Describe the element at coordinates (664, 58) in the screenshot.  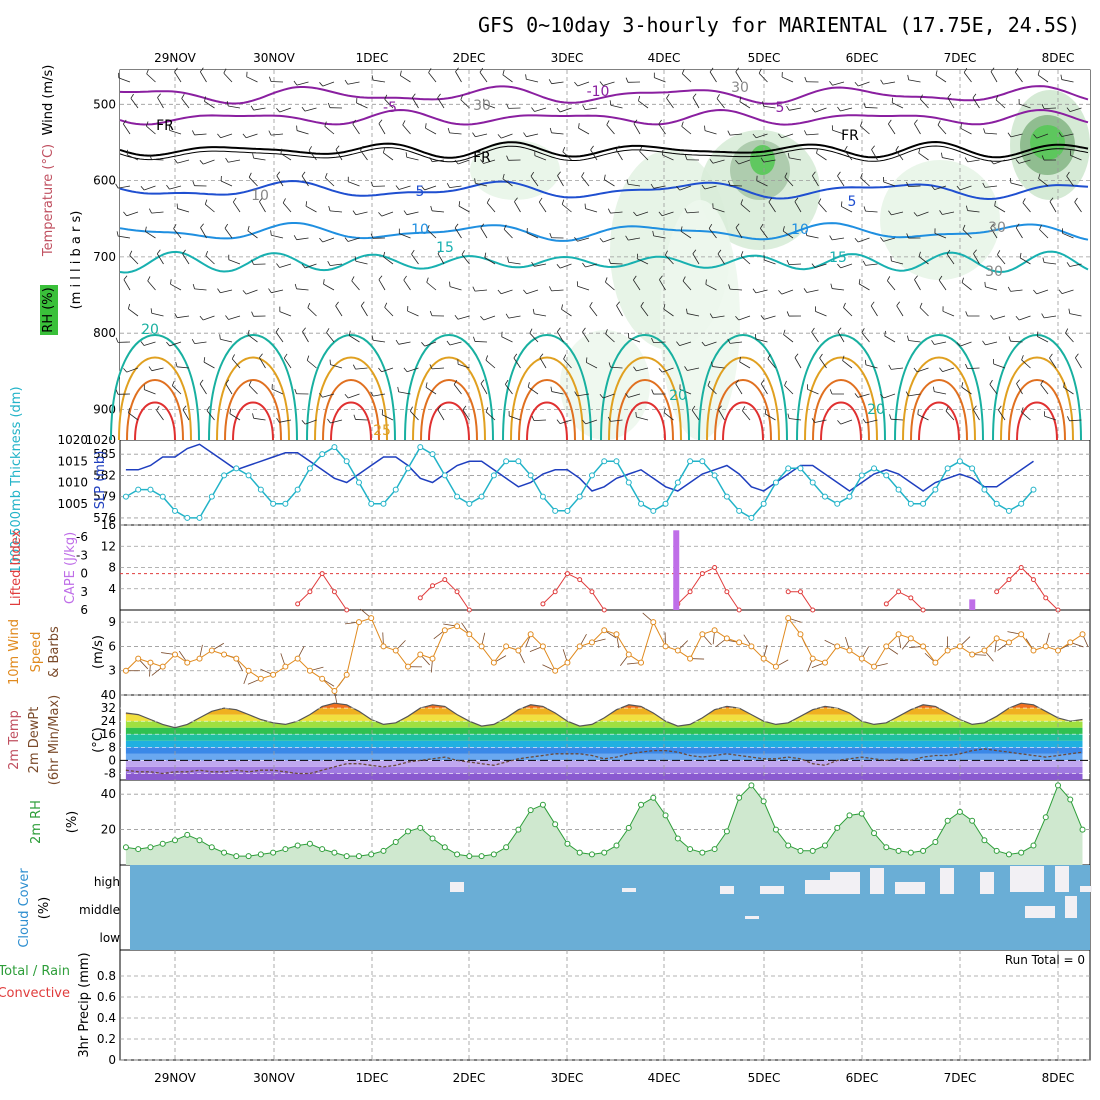
I see `date-label-top: 4DEC` at that location.